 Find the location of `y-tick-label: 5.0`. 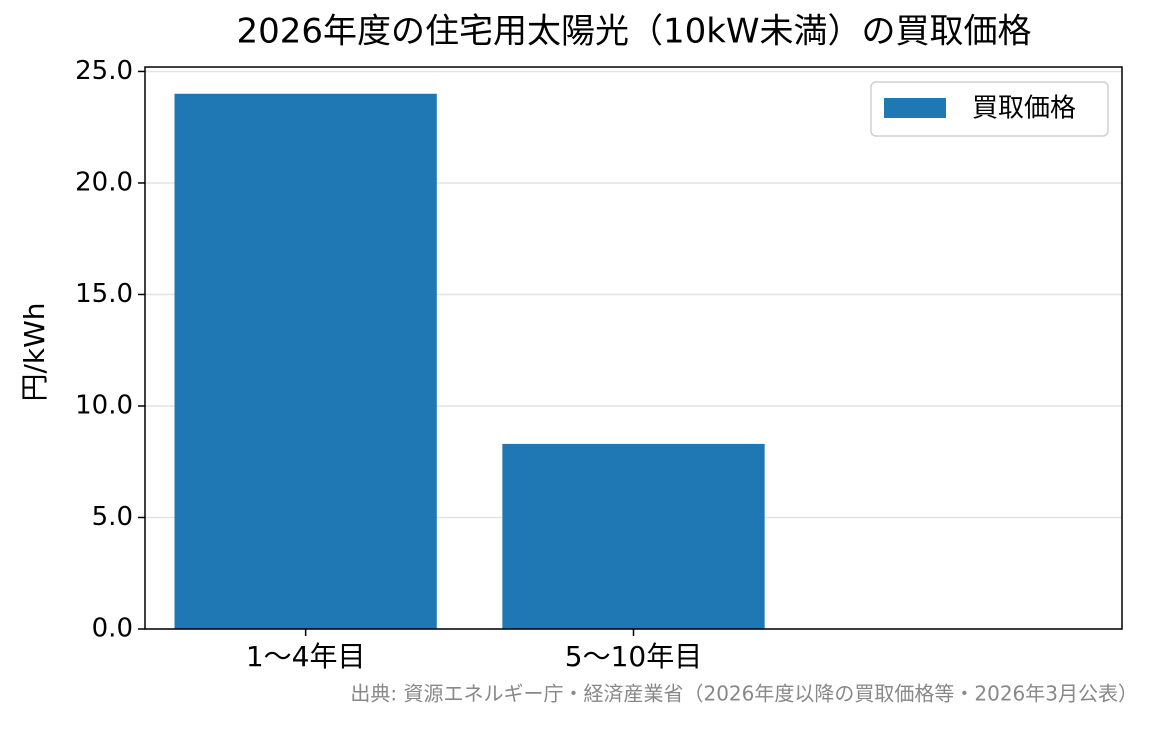

y-tick-label: 5.0 is located at coordinates (112, 517).